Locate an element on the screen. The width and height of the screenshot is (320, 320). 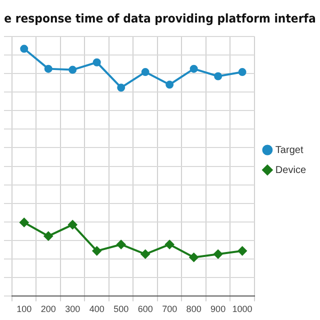
x-tick-label: 1000 is located at coordinates (242, 309).